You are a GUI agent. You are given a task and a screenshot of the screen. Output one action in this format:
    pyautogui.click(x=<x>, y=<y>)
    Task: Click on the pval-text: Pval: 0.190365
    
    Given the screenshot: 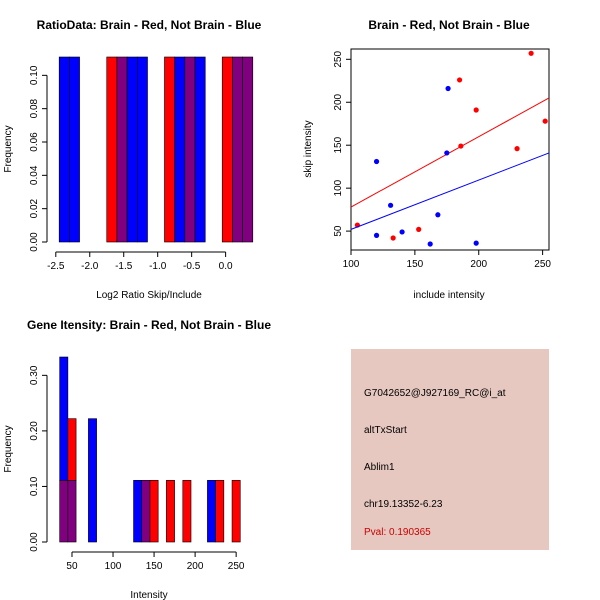 What is the action you would take?
    pyautogui.click(x=397, y=532)
    